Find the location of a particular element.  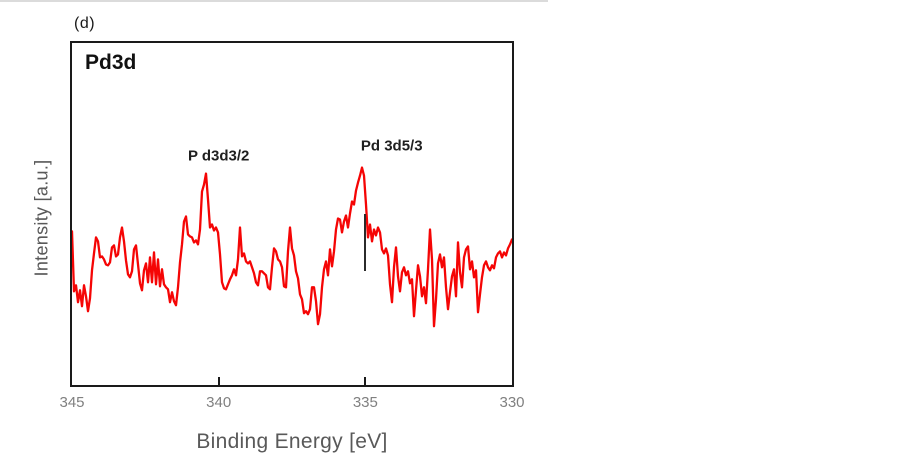

x-tick-label-340: 340 is located at coordinates (219, 402).